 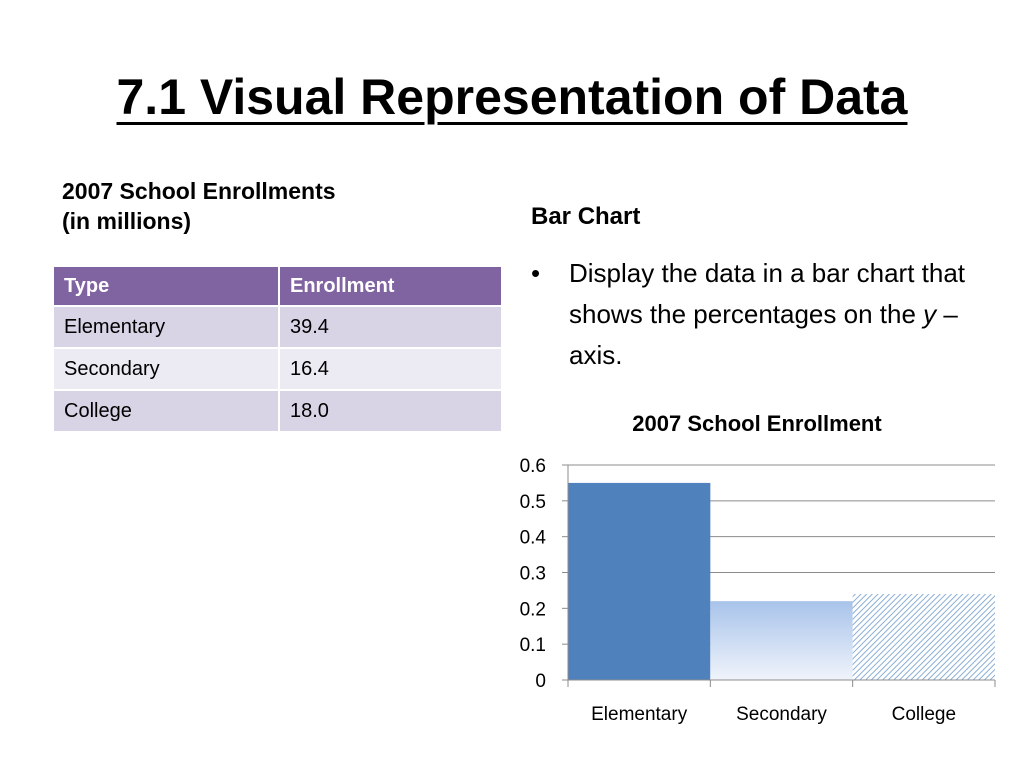 I want to click on table-heading: 2007 School Enrollments (in millions), so click(x=199, y=206).